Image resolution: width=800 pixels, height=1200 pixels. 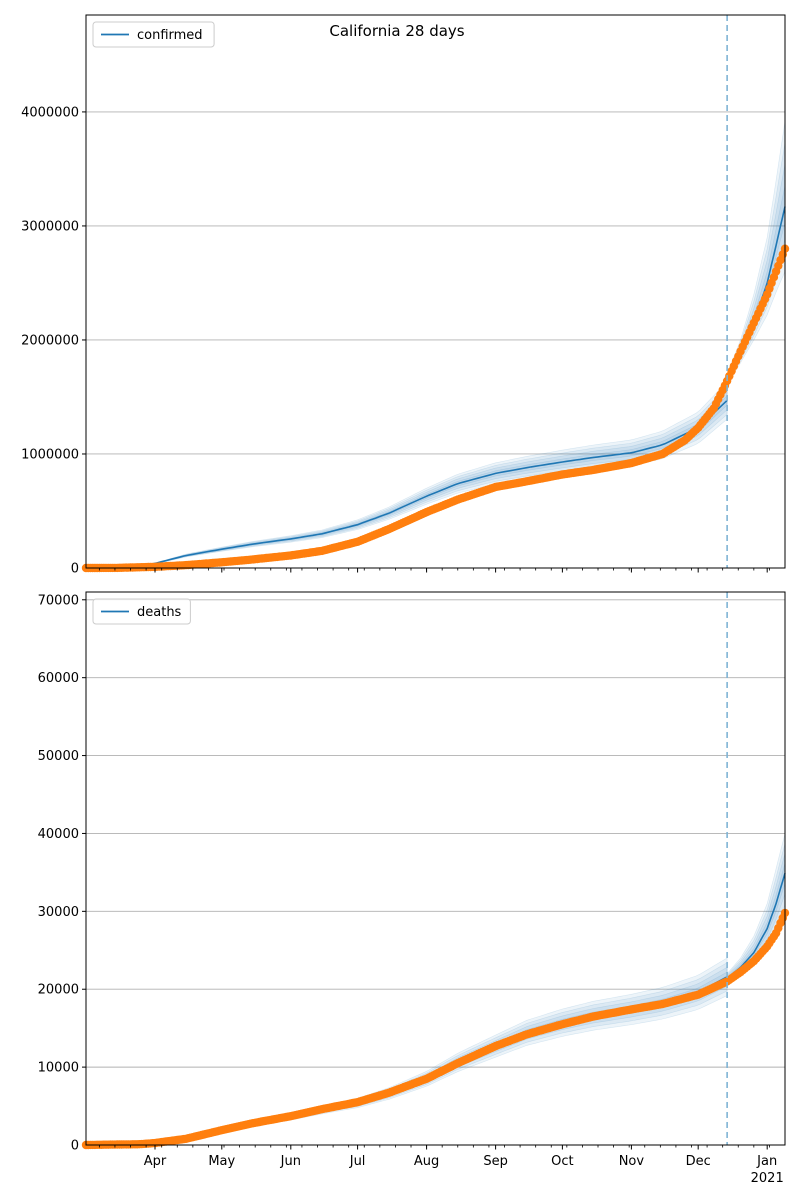 What do you see at coordinates (58, 912) in the screenshot?
I see `y-tick-label: 30000` at bounding box center [58, 912].